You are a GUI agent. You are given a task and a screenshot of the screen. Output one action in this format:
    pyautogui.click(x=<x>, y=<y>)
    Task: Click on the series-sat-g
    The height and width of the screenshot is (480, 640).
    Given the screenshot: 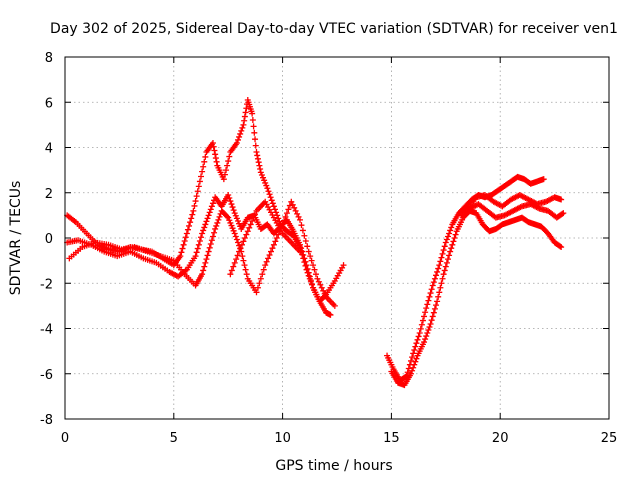 What is the action you would take?
    pyautogui.click(x=512, y=211)
    